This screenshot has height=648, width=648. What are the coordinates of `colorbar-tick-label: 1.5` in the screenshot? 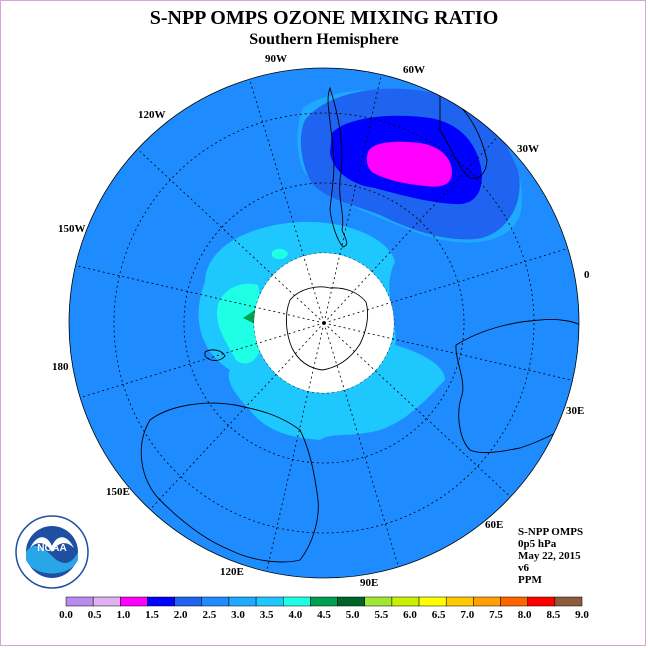 It's located at (152, 615).